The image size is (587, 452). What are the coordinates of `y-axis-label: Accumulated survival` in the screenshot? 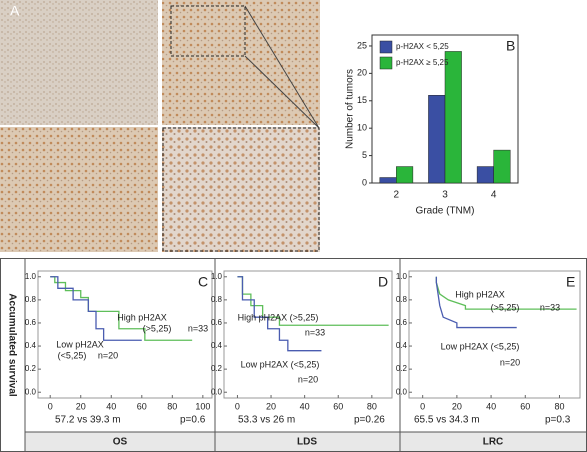 It's located at (11, 345).